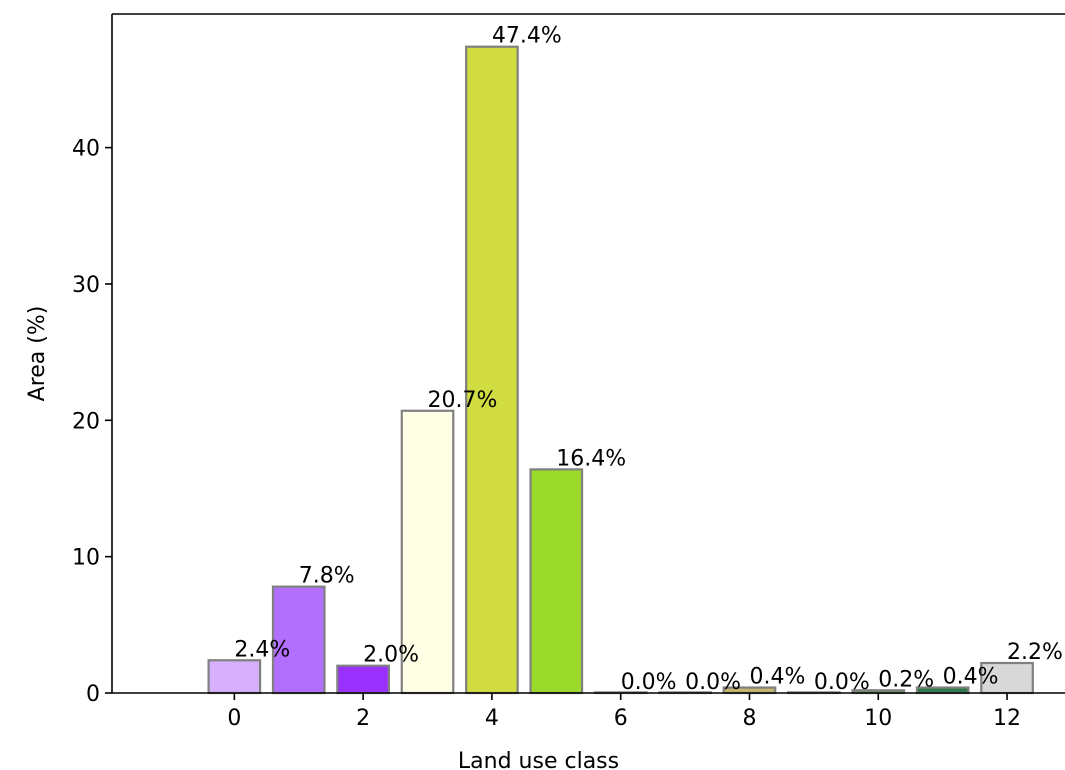 This screenshot has width=1065, height=770. I want to click on data-label-class-12: 2.2%, so click(1035, 652).